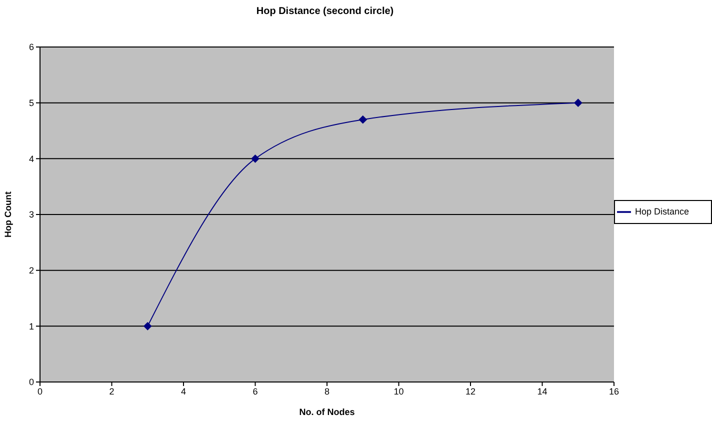 This screenshot has width=712, height=423. I want to click on x-tick-label: 2, so click(111, 391).